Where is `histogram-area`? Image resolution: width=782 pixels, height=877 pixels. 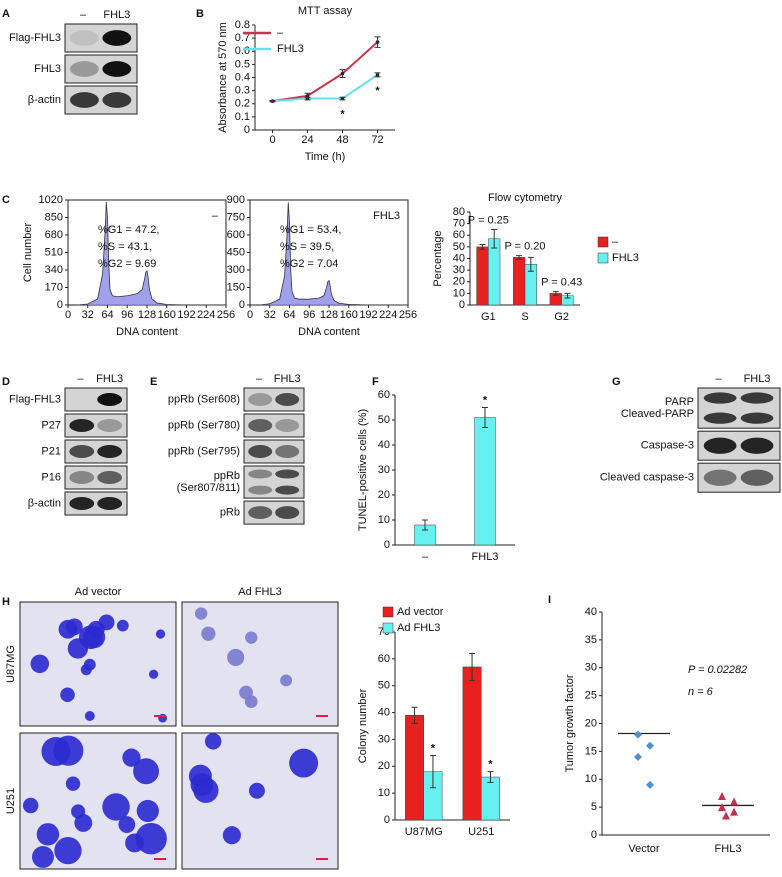 histogram-area is located at coordinates (333, 254).